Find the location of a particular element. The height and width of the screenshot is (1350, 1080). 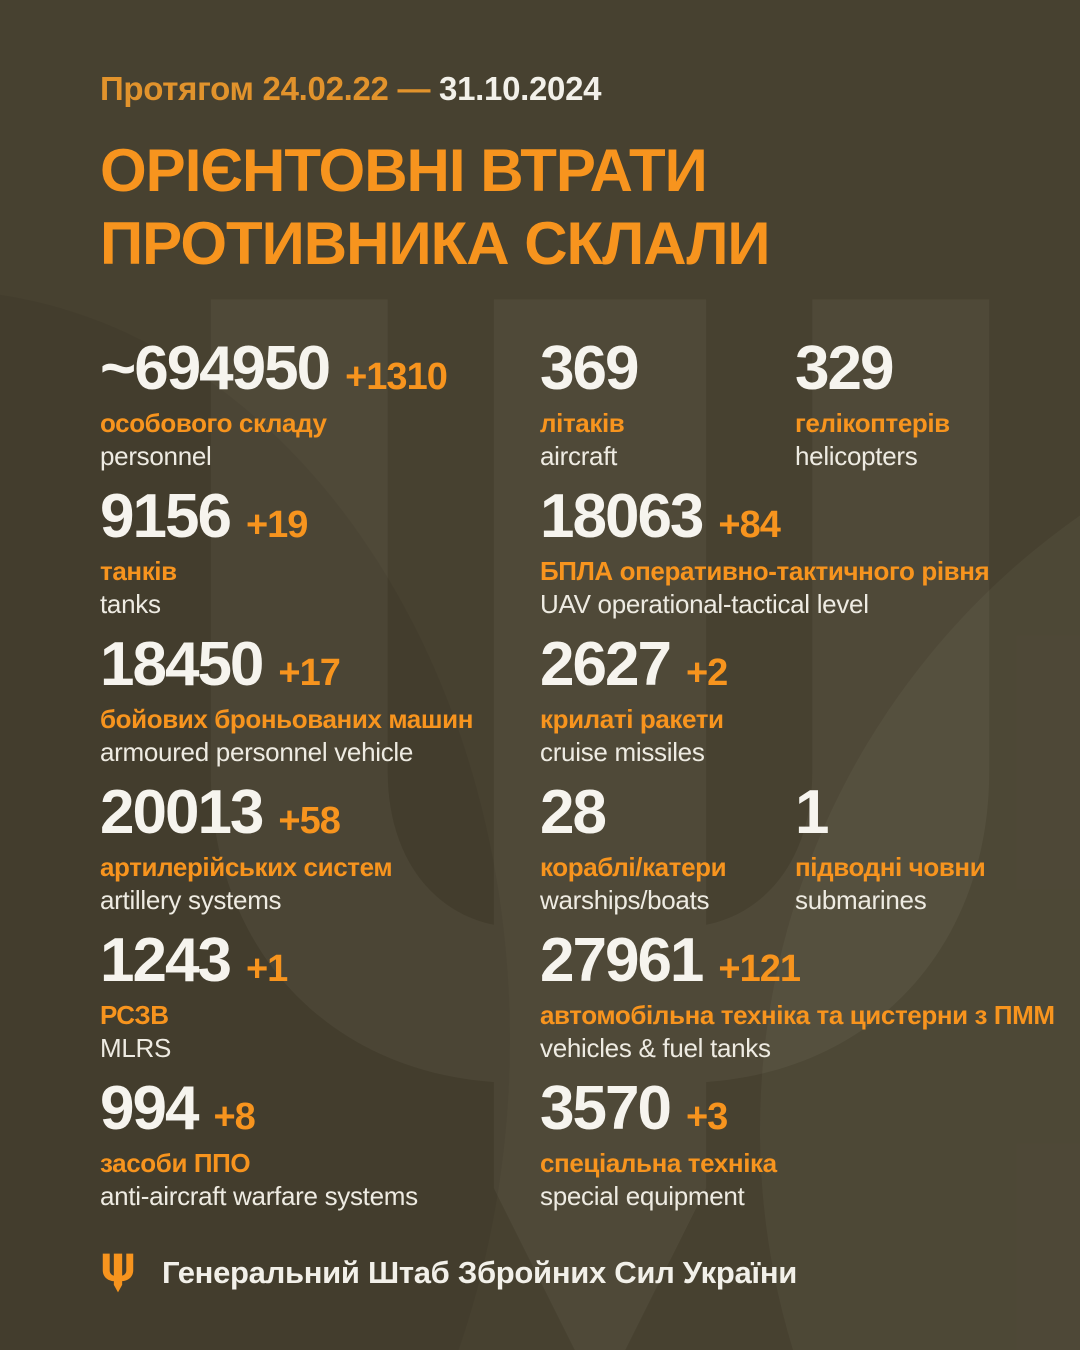

stat-label-ua: артилерійських систем is located at coordinates (246, 867).